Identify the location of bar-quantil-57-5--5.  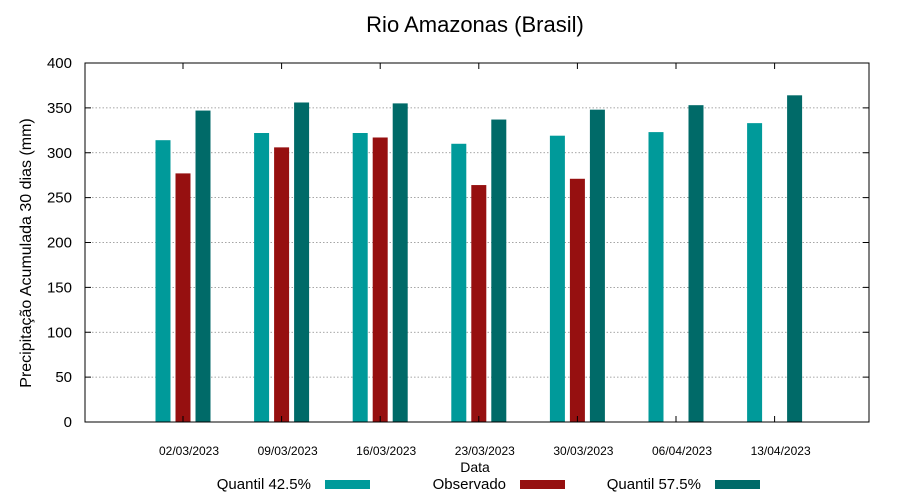
(696, 264).